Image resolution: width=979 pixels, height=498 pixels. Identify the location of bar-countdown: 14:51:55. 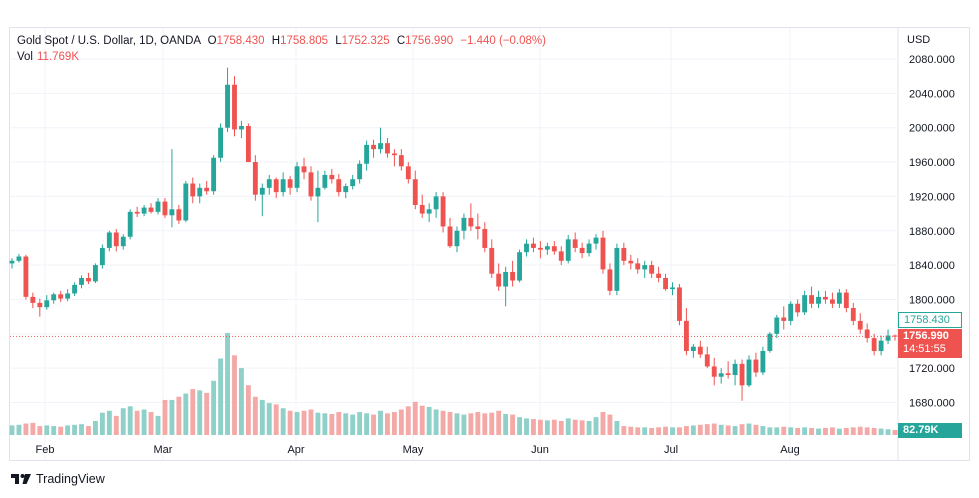
(924, 349).